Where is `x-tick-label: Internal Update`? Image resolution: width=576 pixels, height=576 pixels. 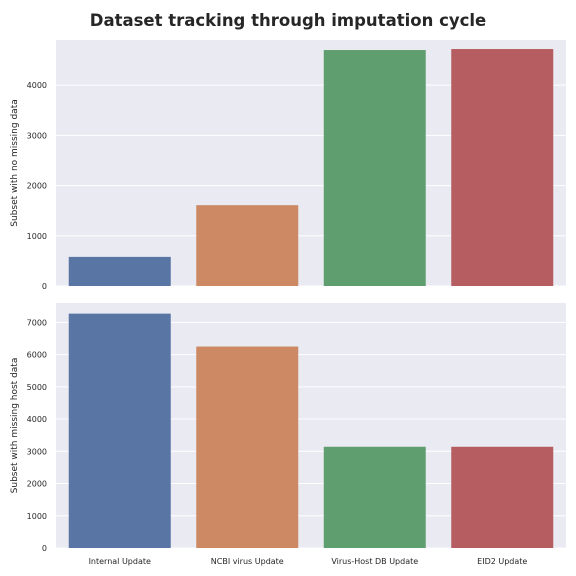
x-tick-label: Internal Update is located at coordinates (120, 561).